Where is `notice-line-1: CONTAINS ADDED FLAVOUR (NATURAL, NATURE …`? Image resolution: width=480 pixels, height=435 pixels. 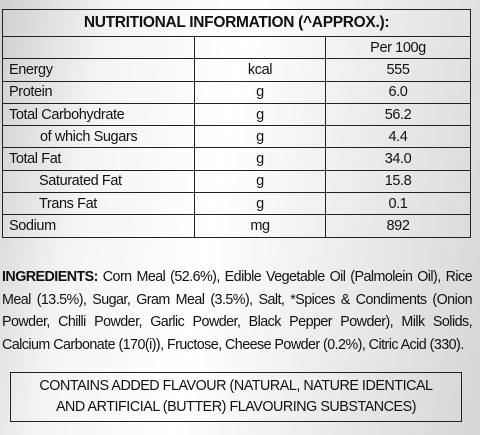
notice-line-1: CONTAINS ADDED FLAVOUR (NATURAL, NATURE … is located at coordinates (236, 386).